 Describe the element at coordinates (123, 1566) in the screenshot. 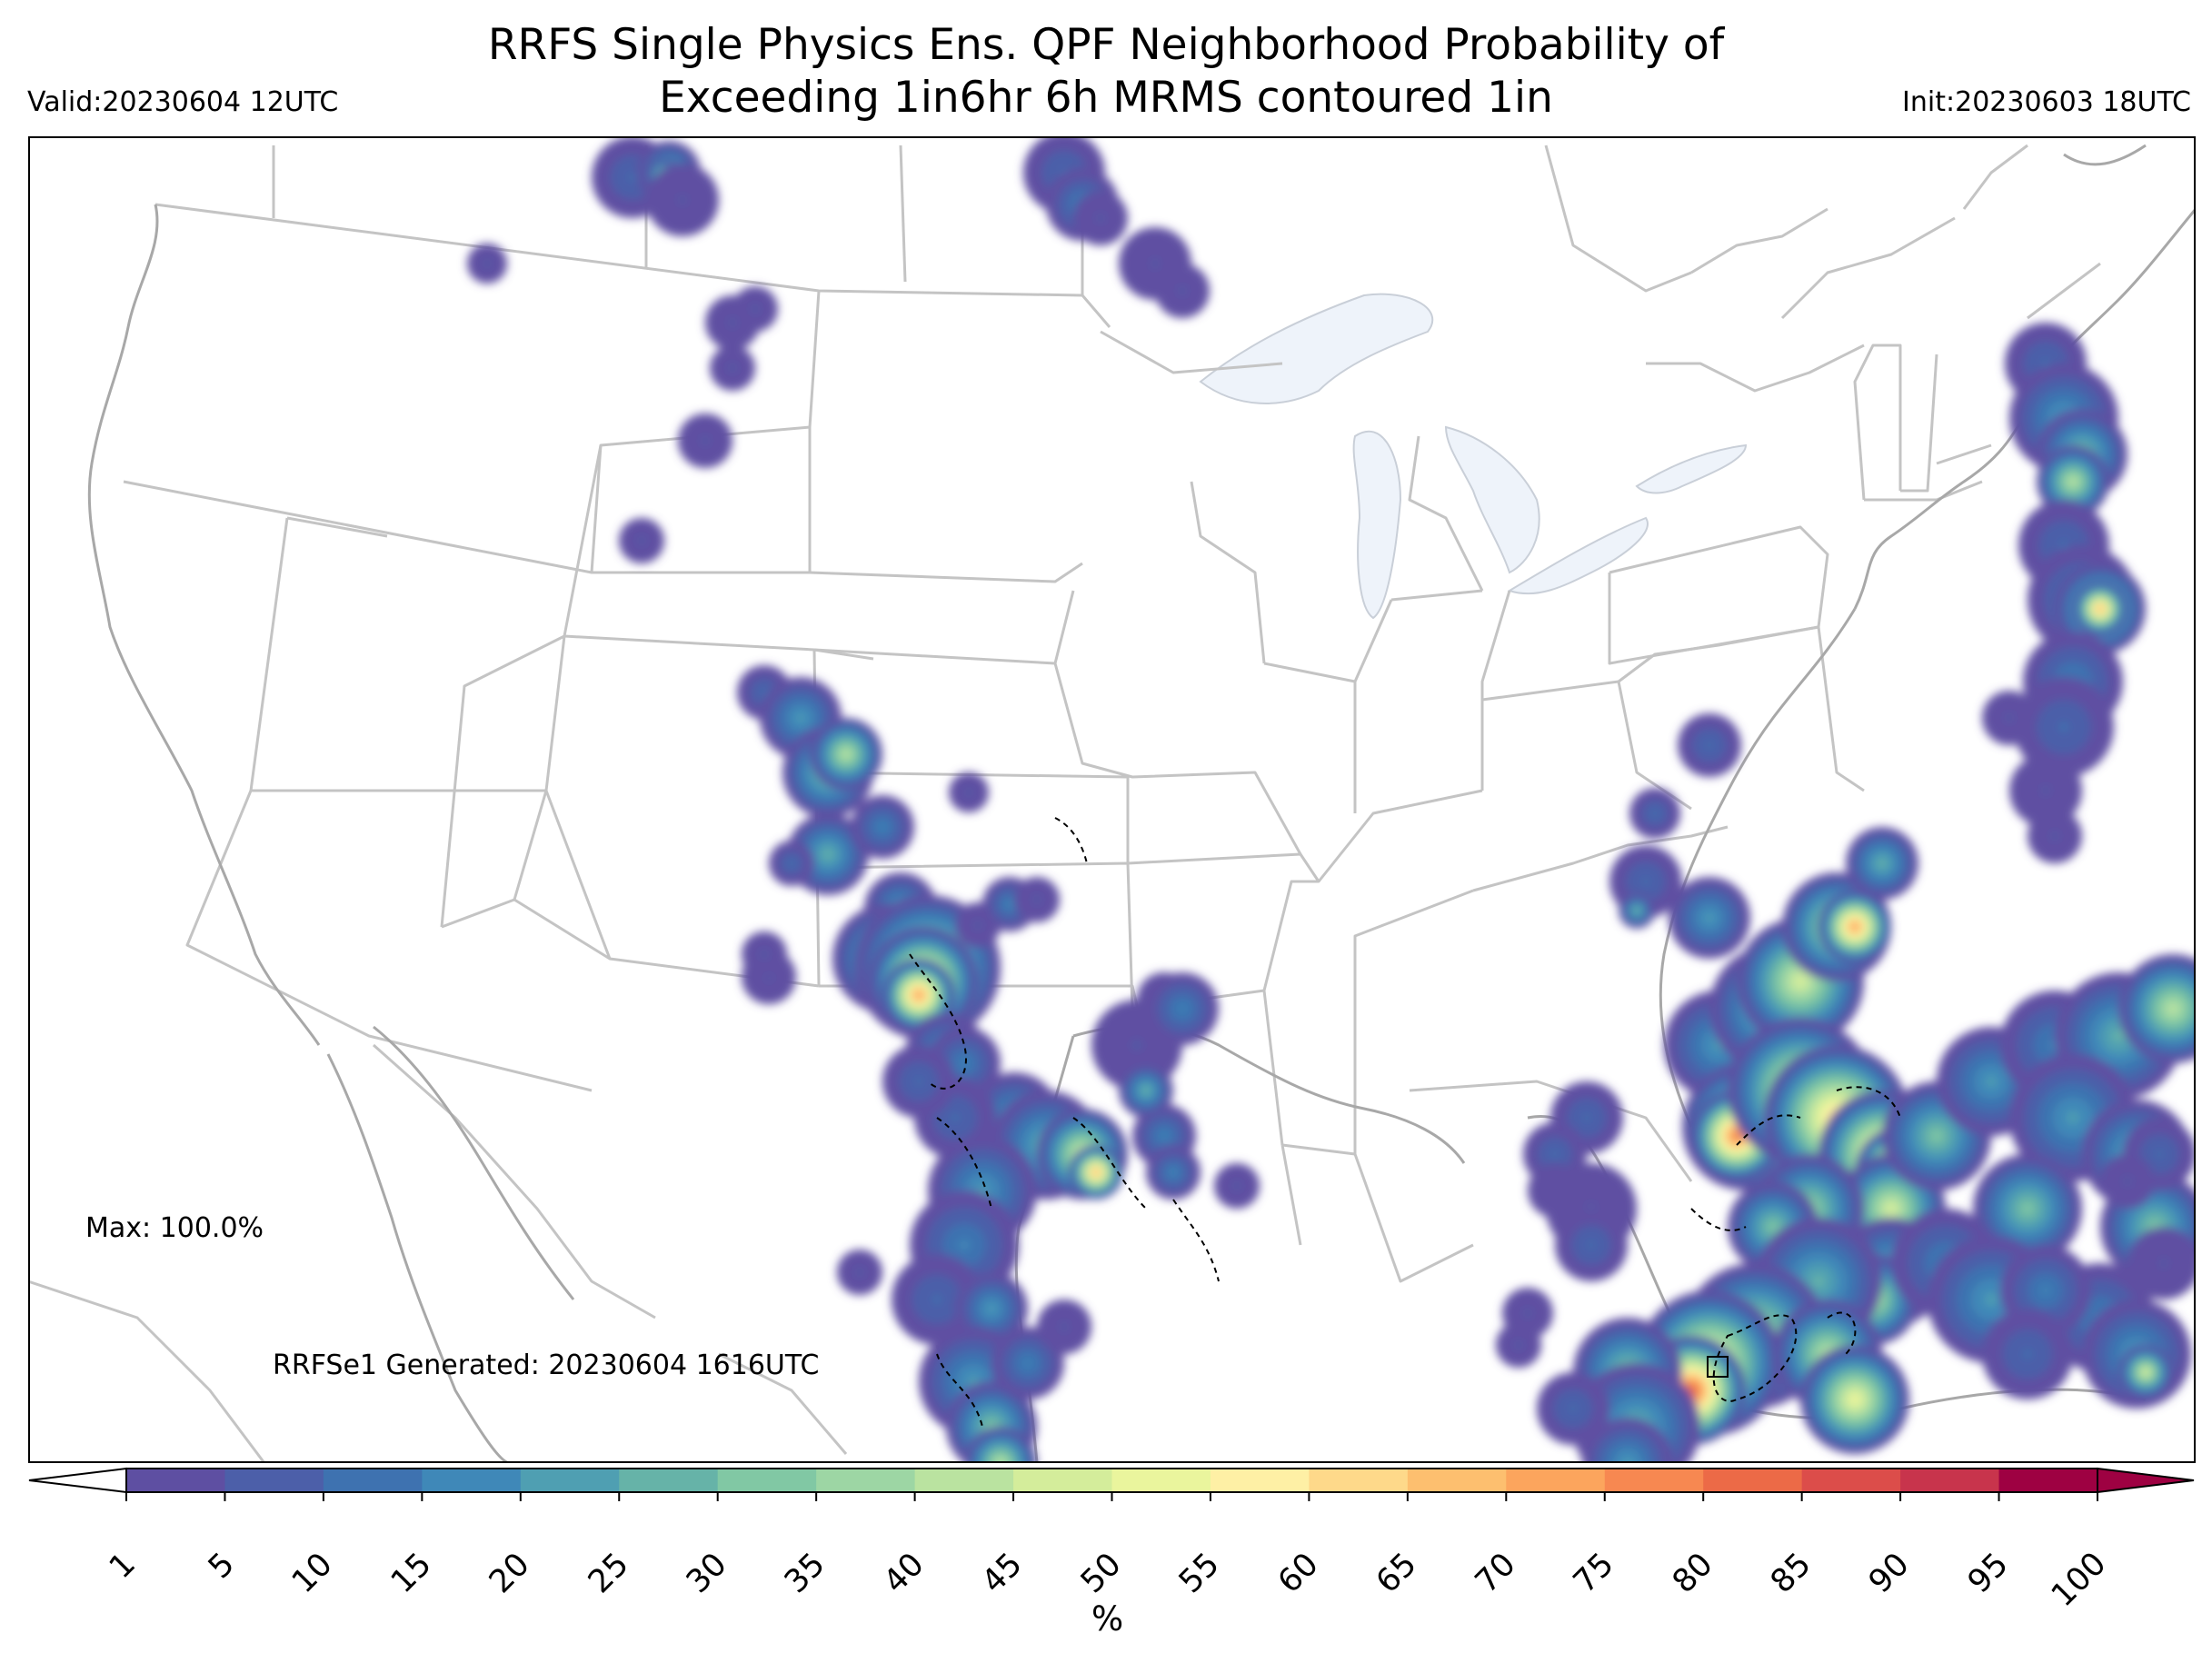

I see `colorbar-tick-label: 1` at that location.